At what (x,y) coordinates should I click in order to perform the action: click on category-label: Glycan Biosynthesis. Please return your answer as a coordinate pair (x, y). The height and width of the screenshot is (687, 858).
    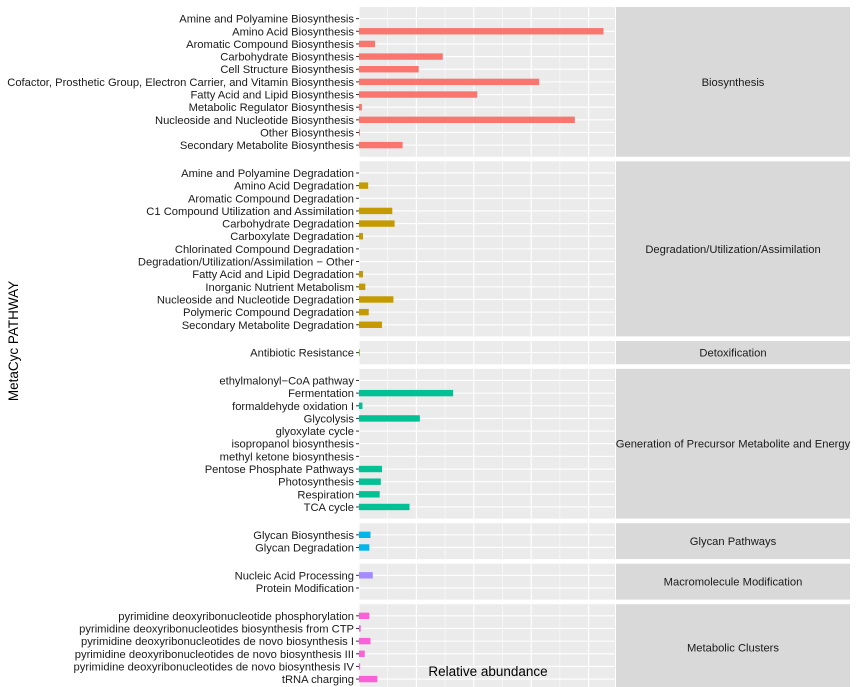
    Looking at the image, I should click on (303, 536).